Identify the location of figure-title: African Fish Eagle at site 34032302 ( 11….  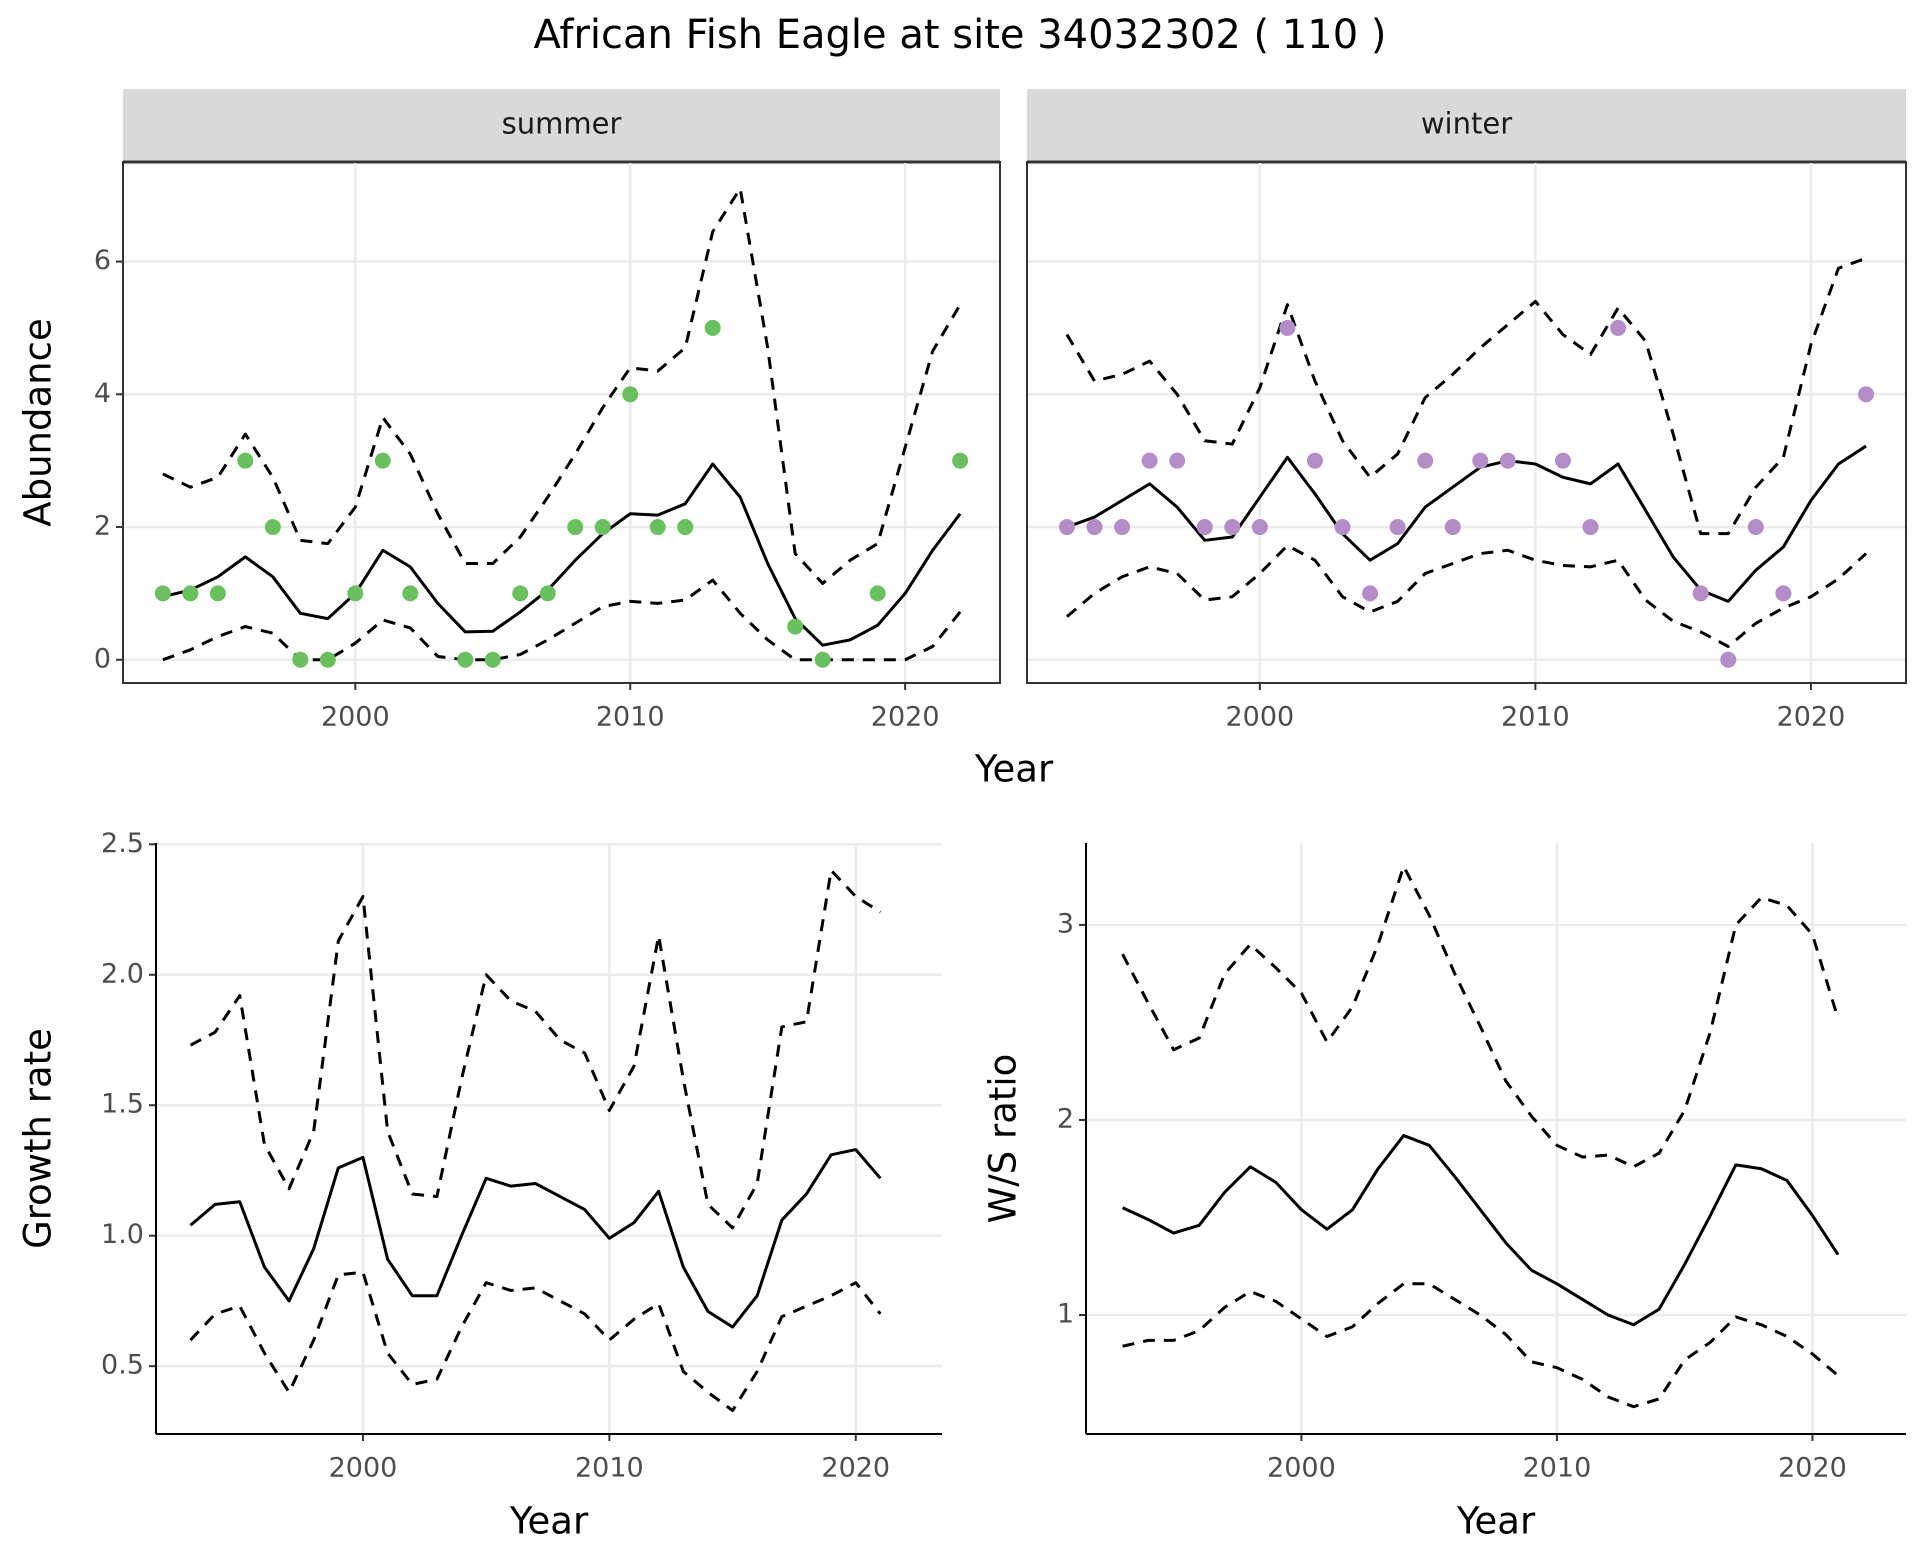
(959, 35).